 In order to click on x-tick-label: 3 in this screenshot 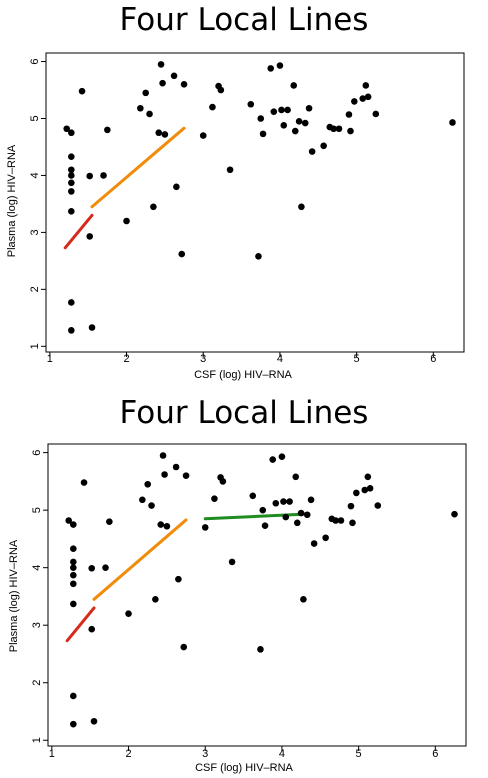, I will do `click(205, 754)`.